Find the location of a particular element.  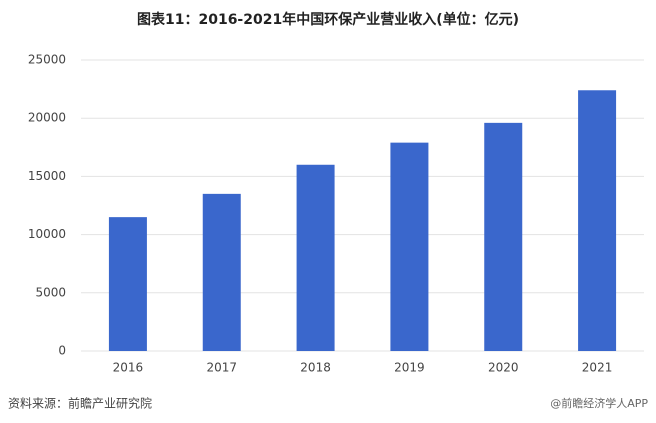

x-tick-label: 2020 is located at coordinates (503, 368).